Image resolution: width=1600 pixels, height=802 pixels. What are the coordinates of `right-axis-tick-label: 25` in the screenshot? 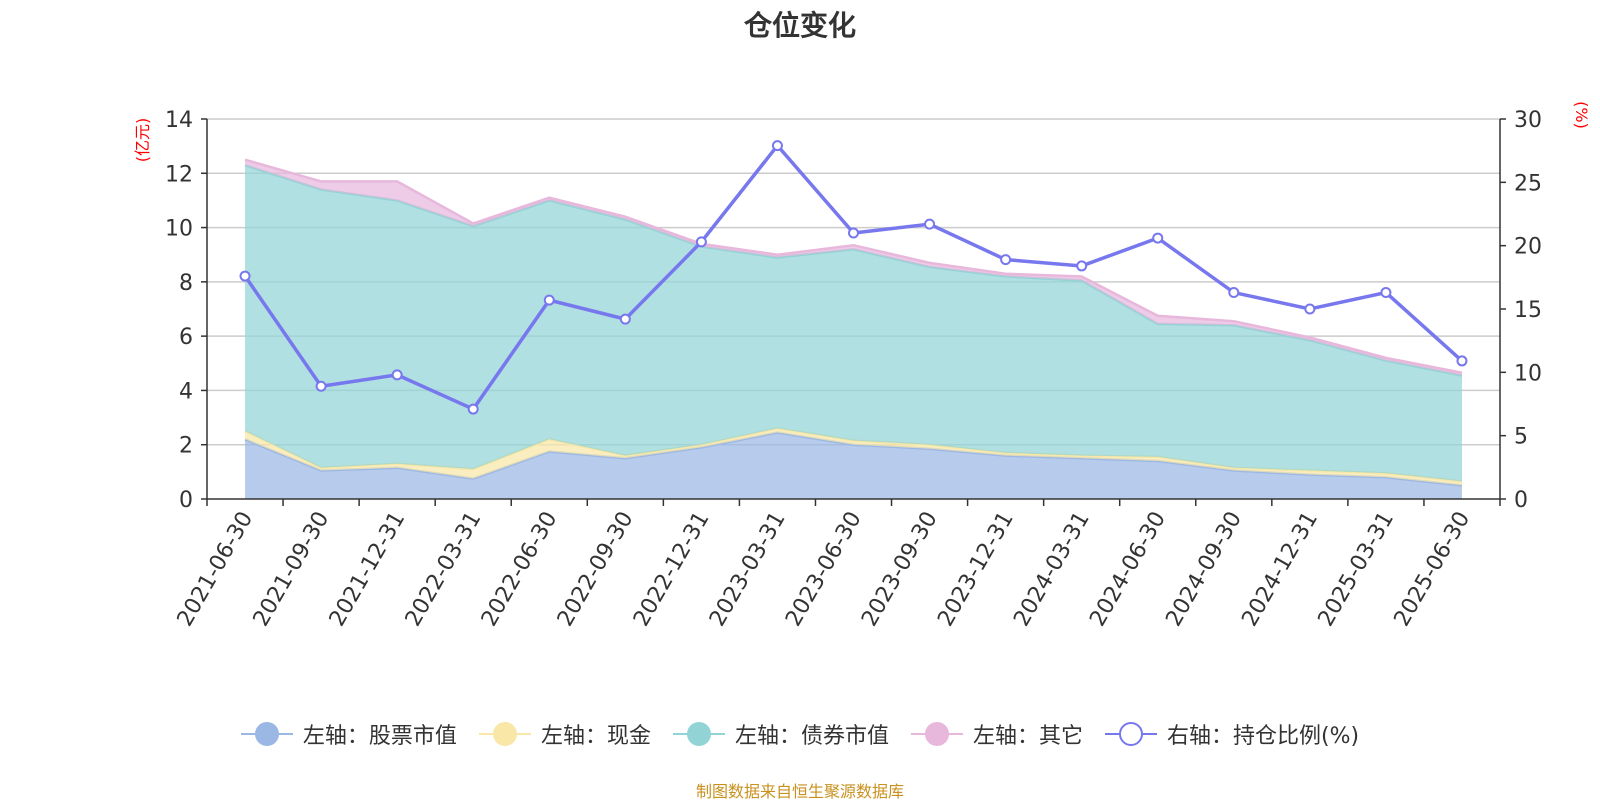 It's located at (1528, 183).